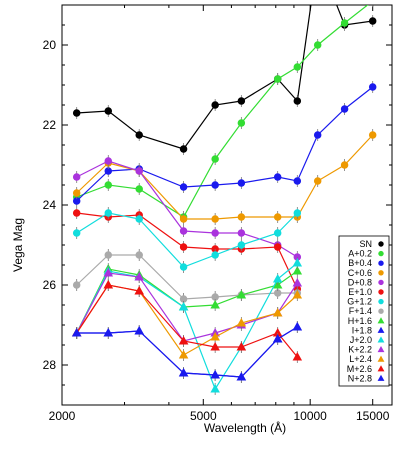  What do you see at coordinates (360, 263) in the screenshot?
I see `legend-entry-label: B+0.4` at bounding box center [360, 263].